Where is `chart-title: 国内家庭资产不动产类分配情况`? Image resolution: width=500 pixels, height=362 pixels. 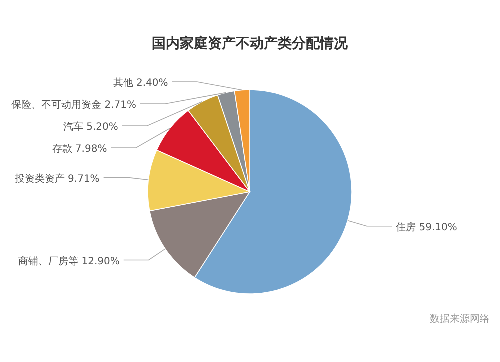
chart-title: 国内家庭资产不动产类分配情况 is located at coordinates (250, 43).